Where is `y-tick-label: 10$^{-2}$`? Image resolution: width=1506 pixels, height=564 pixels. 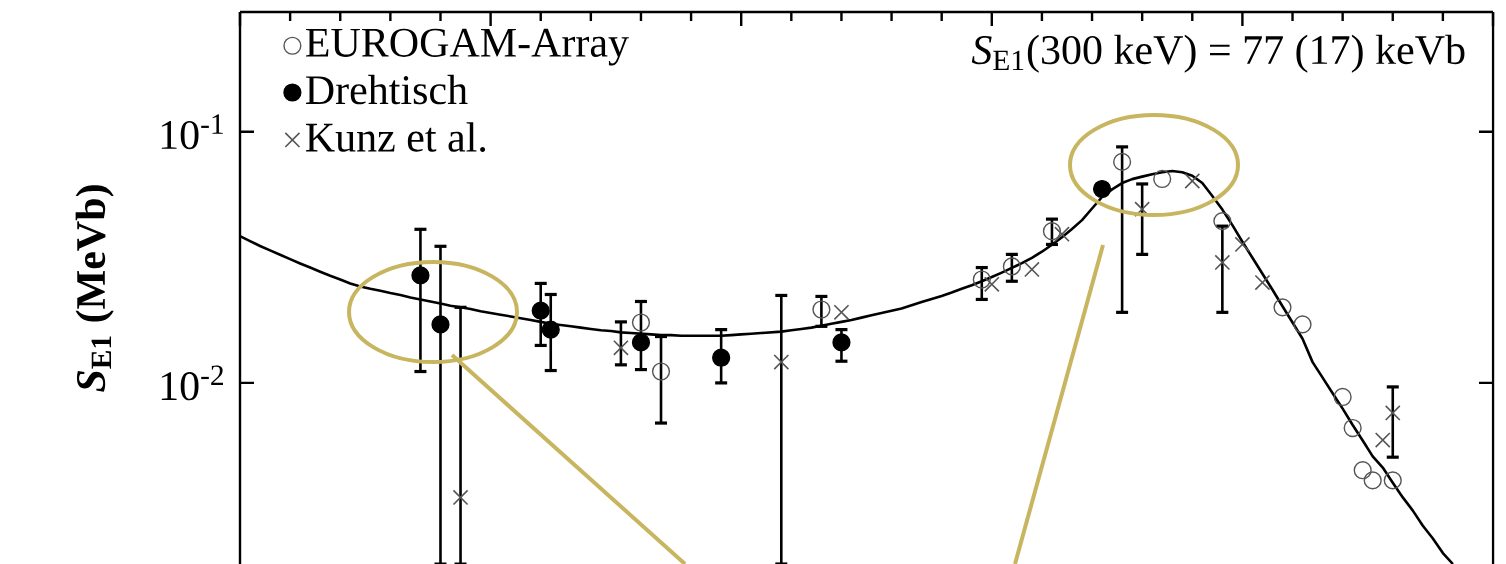 y-tick-label: 10$^{-2}$ is located at coordinates (192, 383).